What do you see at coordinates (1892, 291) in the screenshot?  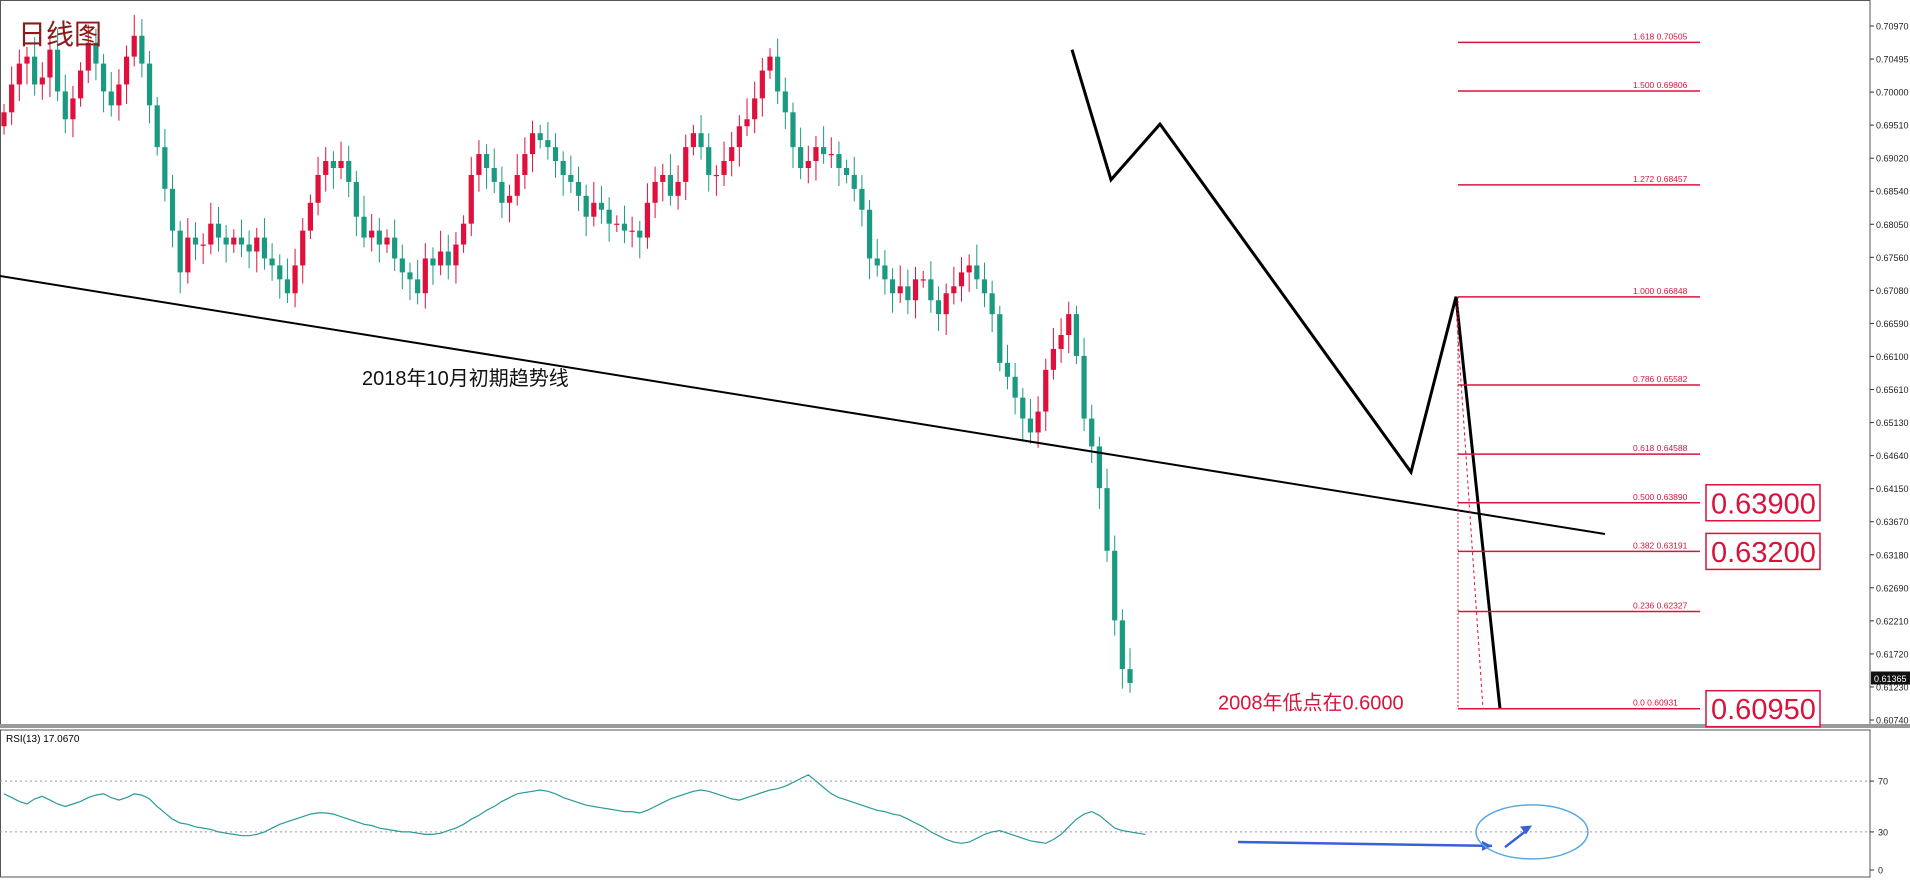 I see `price-axis-label: 0.67080` at bounding box center [1892, 291].